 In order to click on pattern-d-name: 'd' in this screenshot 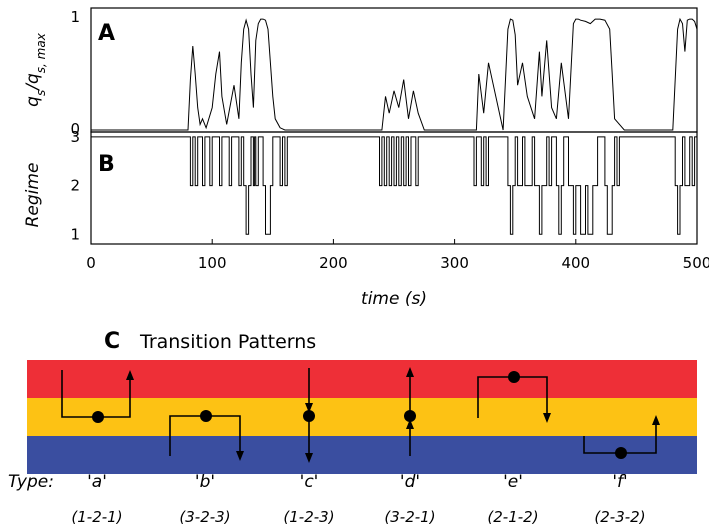, I will do `click(410, 482)`.